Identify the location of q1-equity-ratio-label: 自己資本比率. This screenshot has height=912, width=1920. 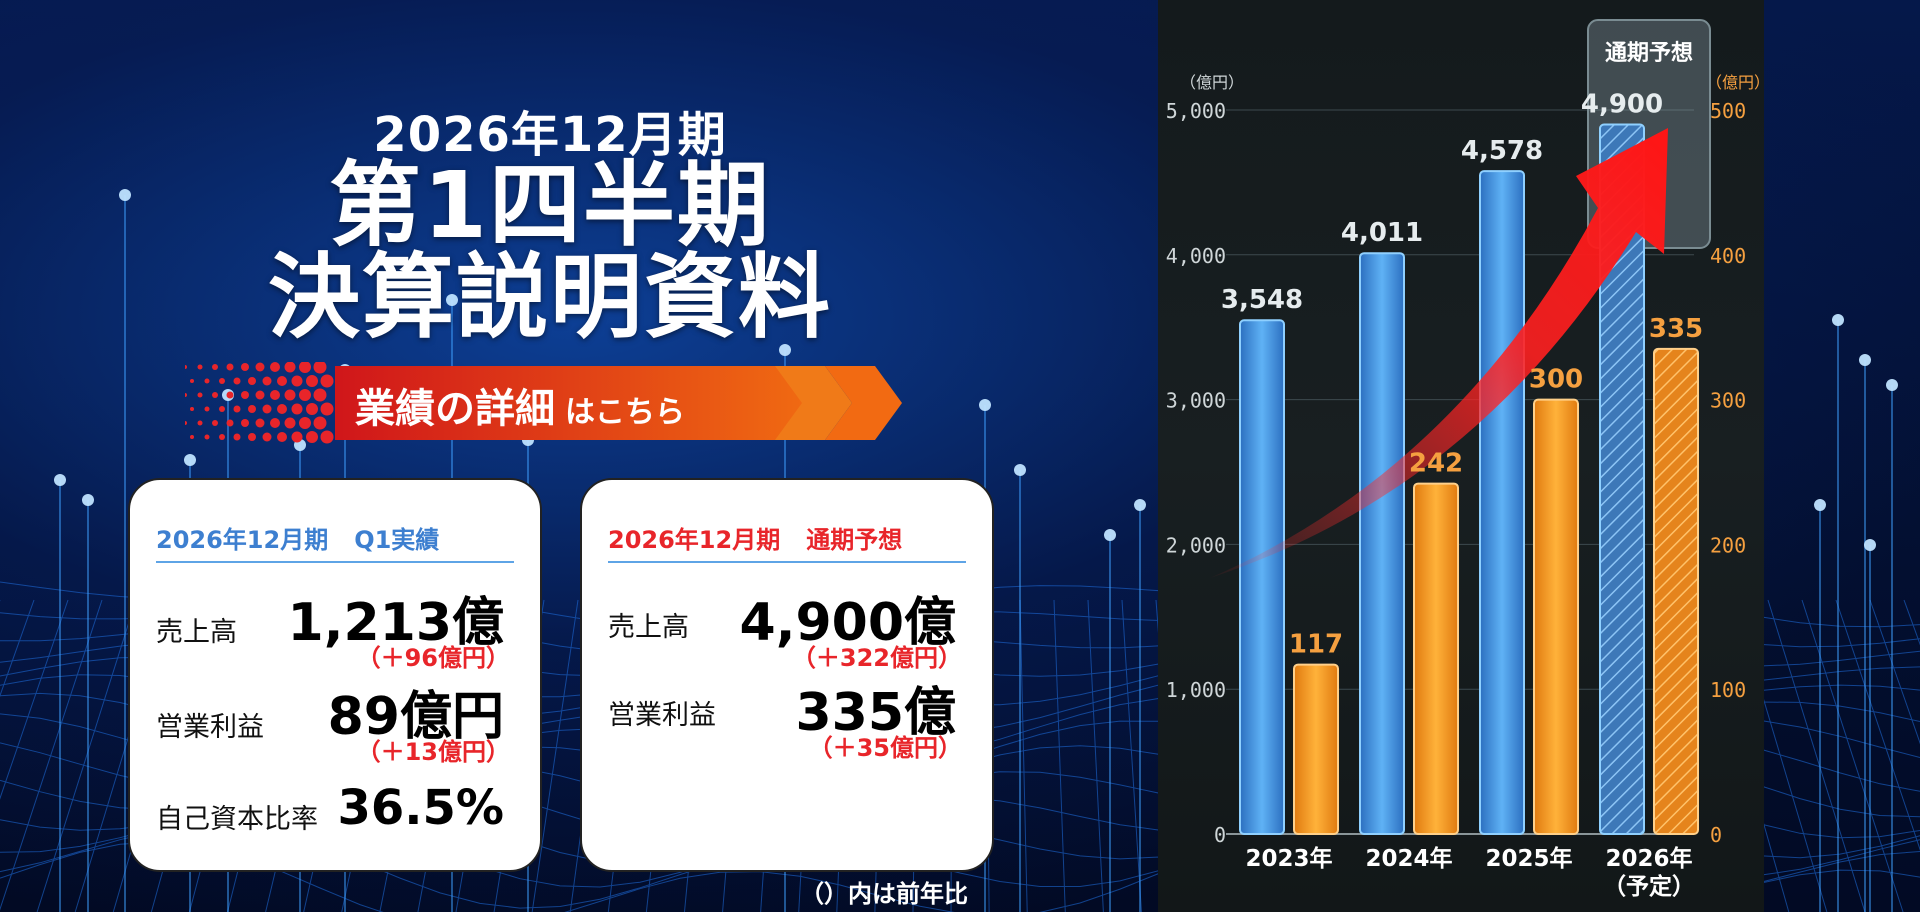
(237, 819).